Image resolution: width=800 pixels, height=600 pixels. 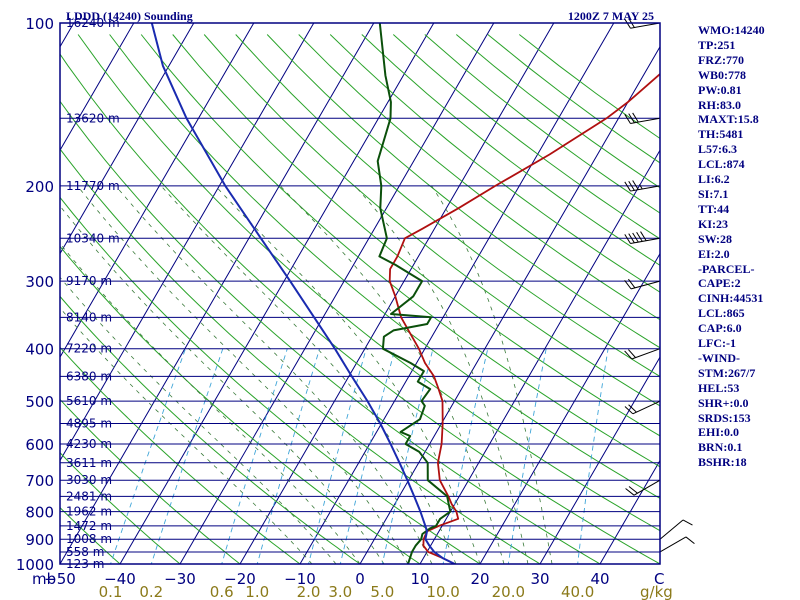 I want to click on height-label: 1472 m, so click(x=89, y=526).